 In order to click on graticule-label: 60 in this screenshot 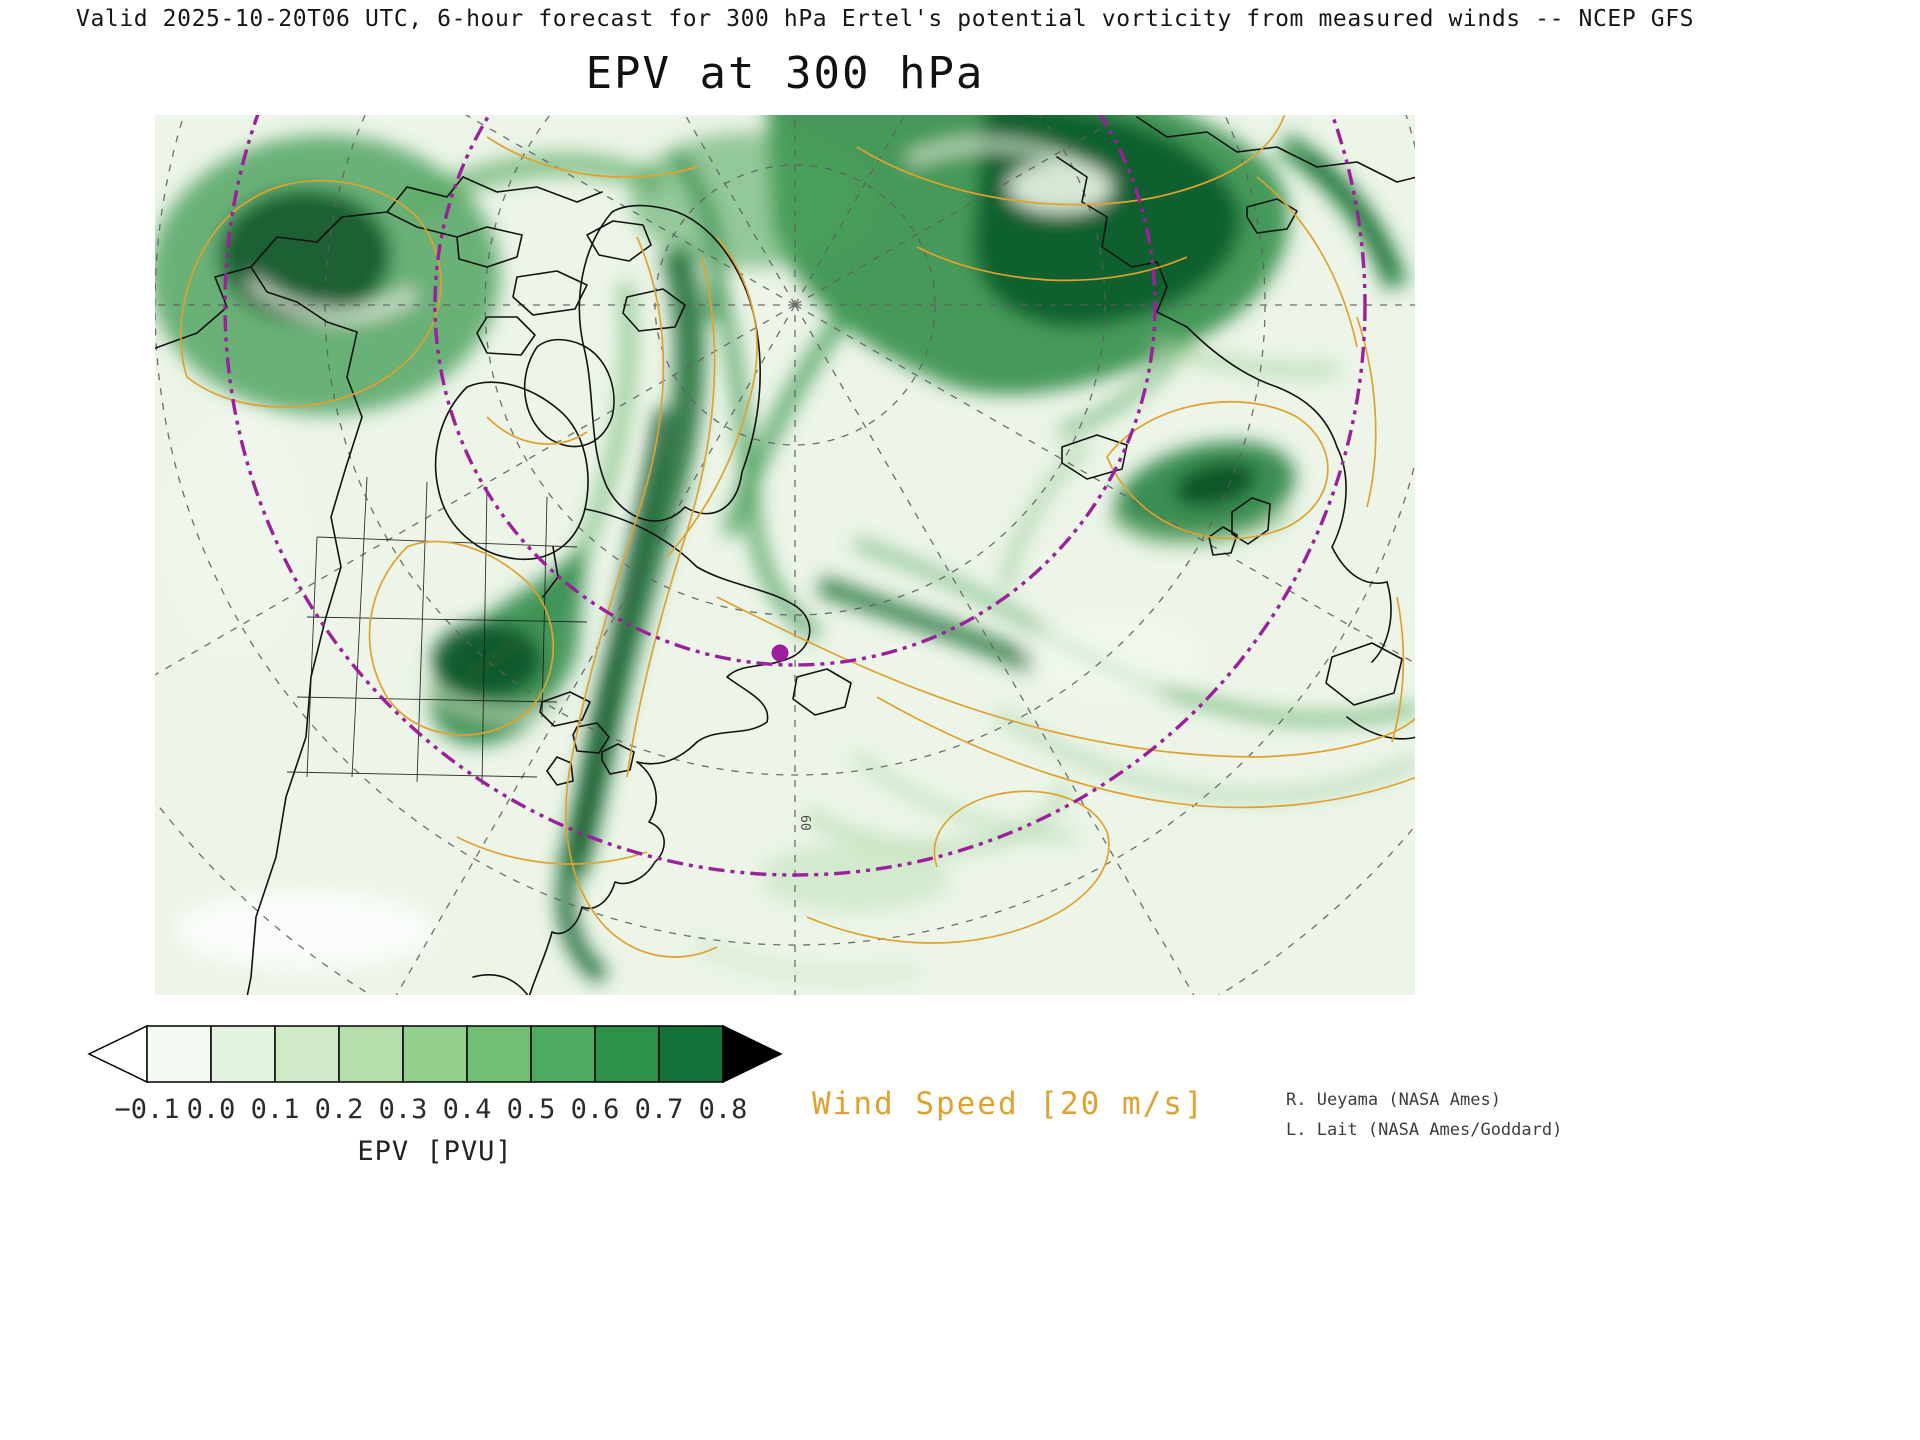, I will do `click(804, 823)`.